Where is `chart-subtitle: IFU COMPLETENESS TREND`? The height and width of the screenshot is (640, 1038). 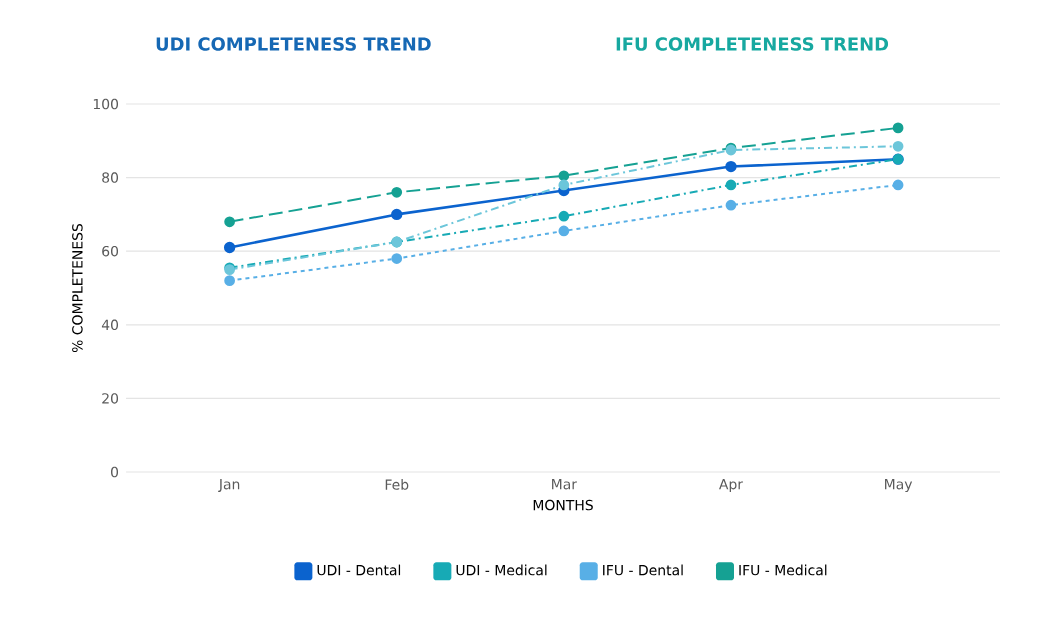
chart-subtitle: IFU COMPLETENESS TREND is located at coordinates (752, 44).